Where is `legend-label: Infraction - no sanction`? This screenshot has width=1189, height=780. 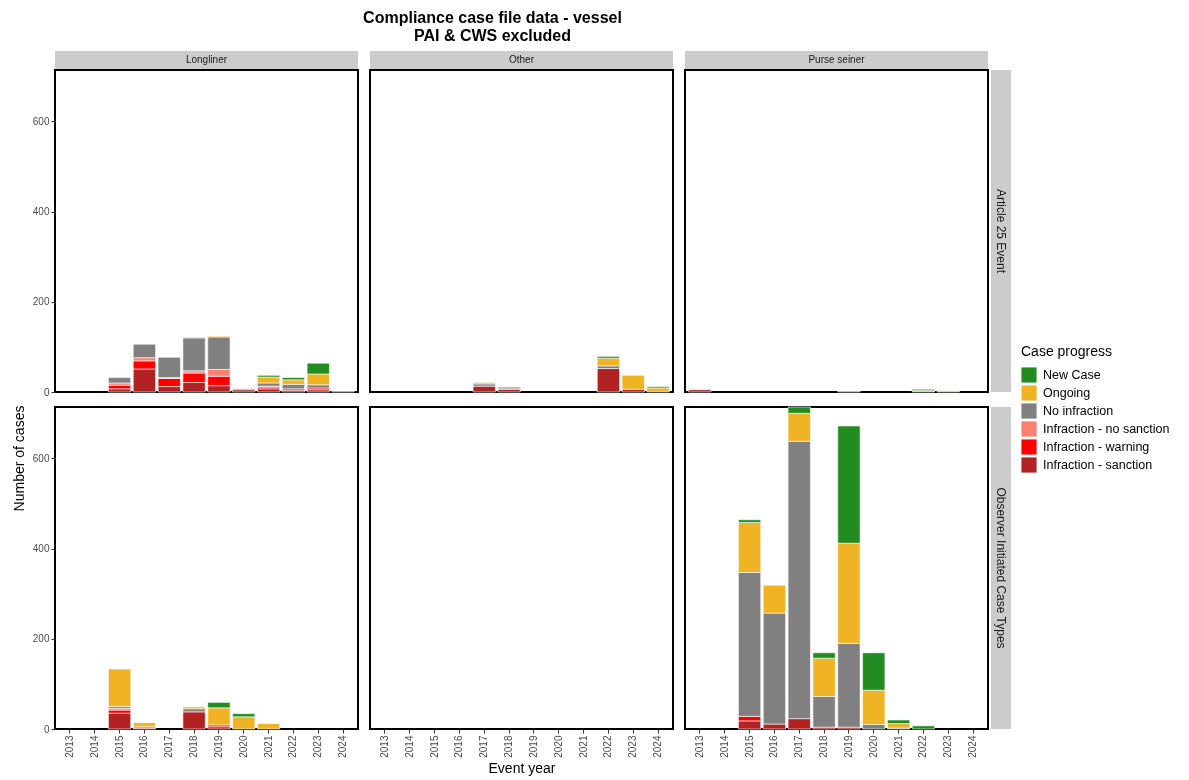
legend-label: Infraction - no sanction is located at coordinates (1106, 429).